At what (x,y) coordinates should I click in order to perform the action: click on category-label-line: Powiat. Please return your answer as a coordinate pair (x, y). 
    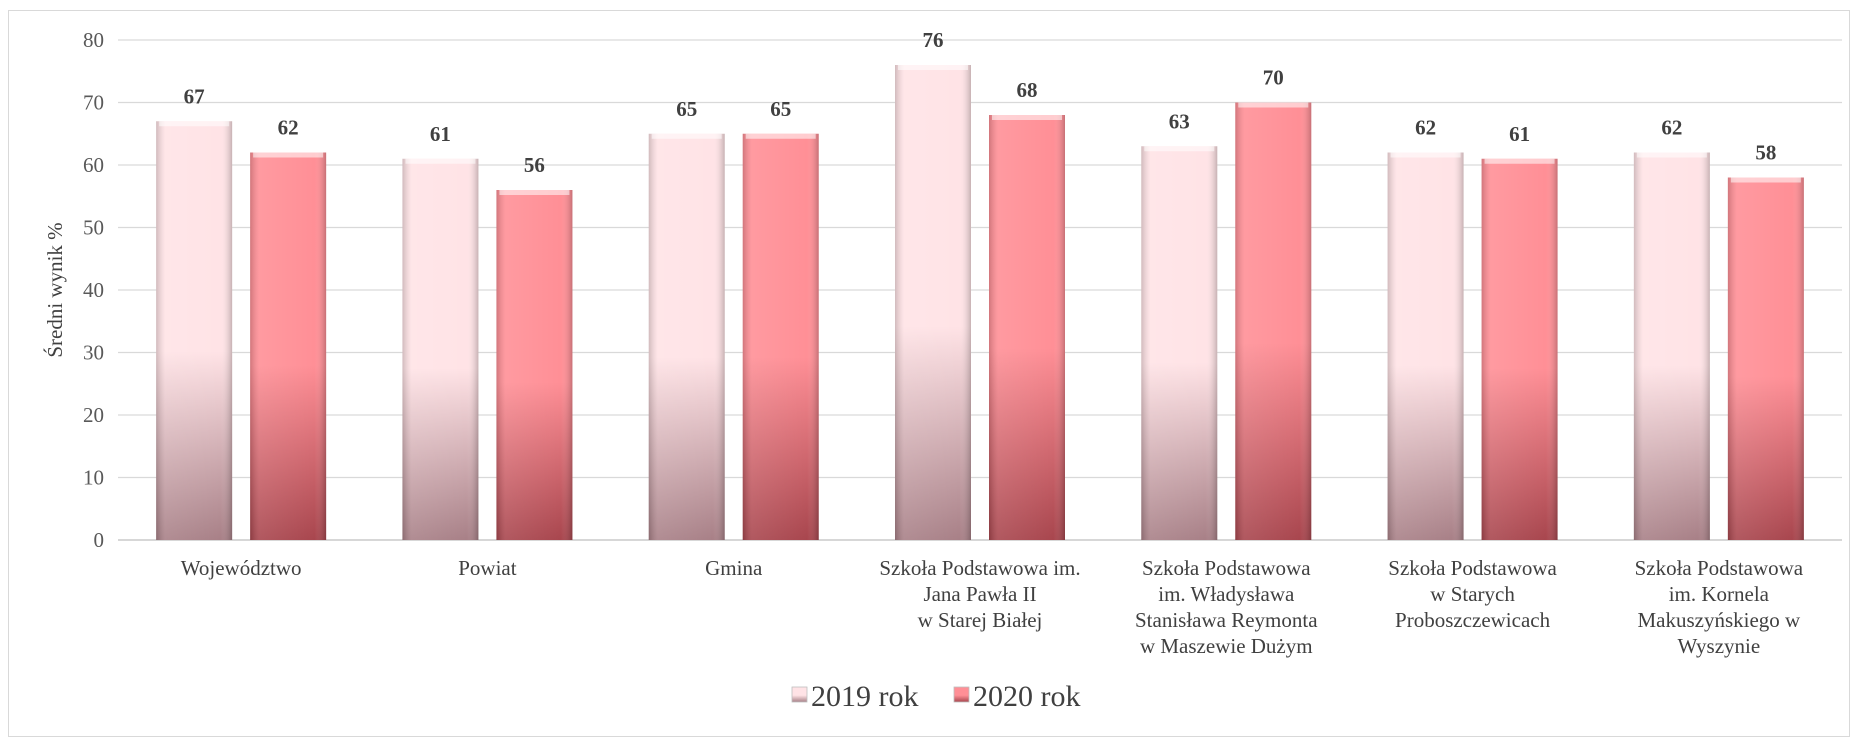
    Looking at the image, I should click on (487, 568).